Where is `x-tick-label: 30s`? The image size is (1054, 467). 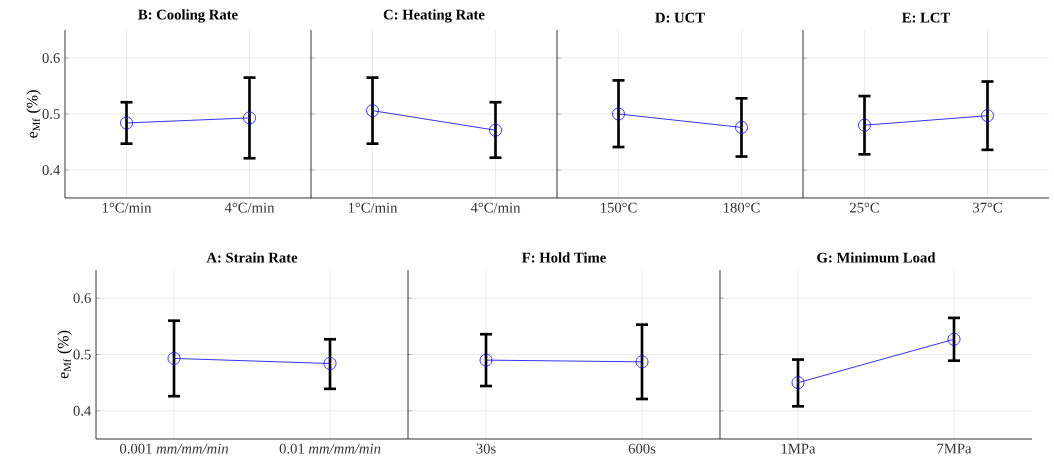
x-tick-label: 30s is located at coordinates (486, 448).